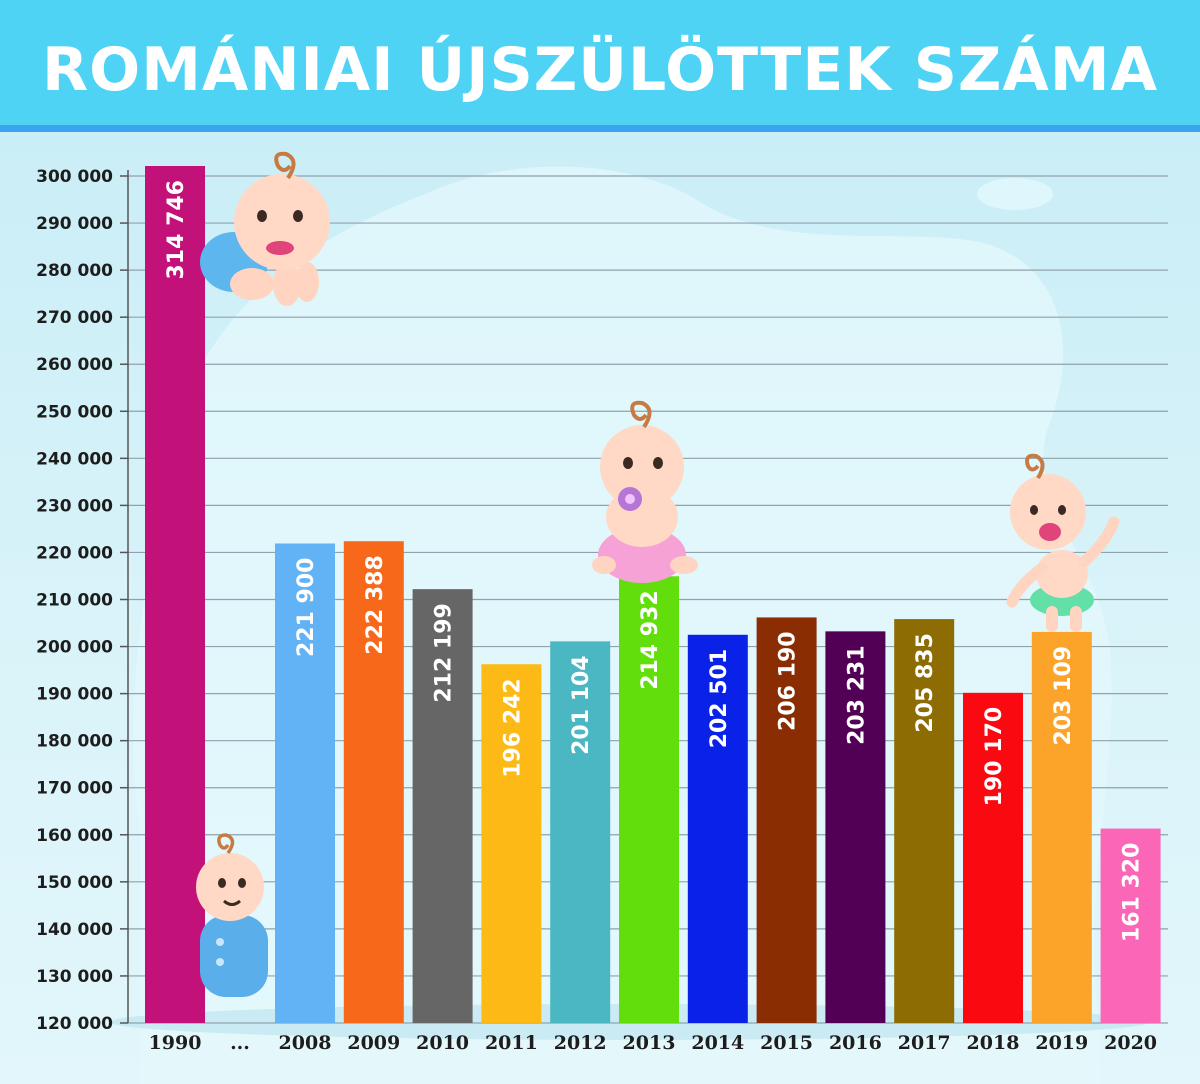 The width and height of the screenshot is (1200, 1084). I want to click on x-tick-label-2010: 2010, so click(442, 1043).